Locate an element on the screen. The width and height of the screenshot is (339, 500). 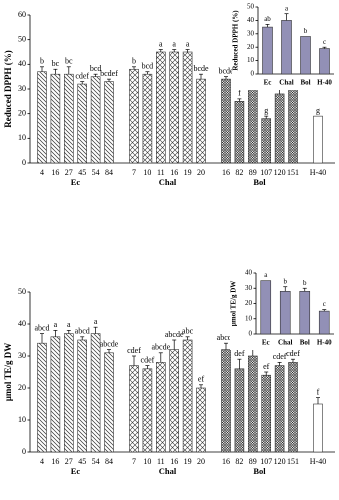
x-tick-label: 27 is located at coordinates (69, 461).